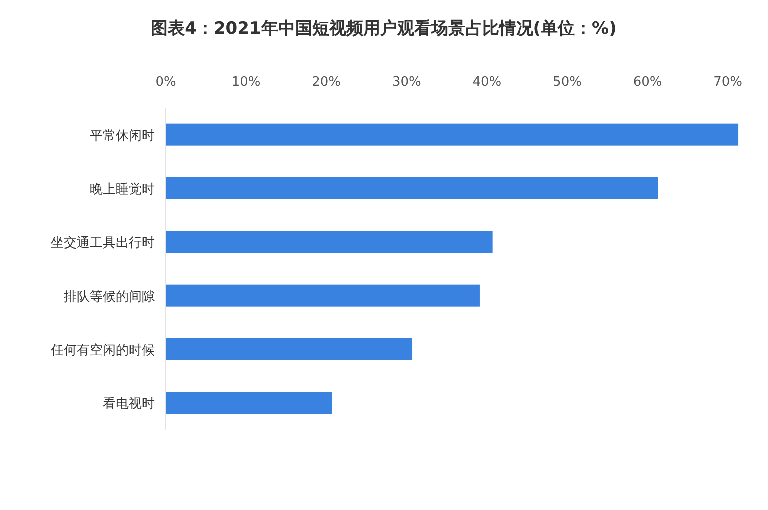 The width and height of the screenshot is (768, 510). What do you see at coordinates (647, 82) in the screenshot?
I see `x-tick-label: 60%` at bounding box center [647, 82].